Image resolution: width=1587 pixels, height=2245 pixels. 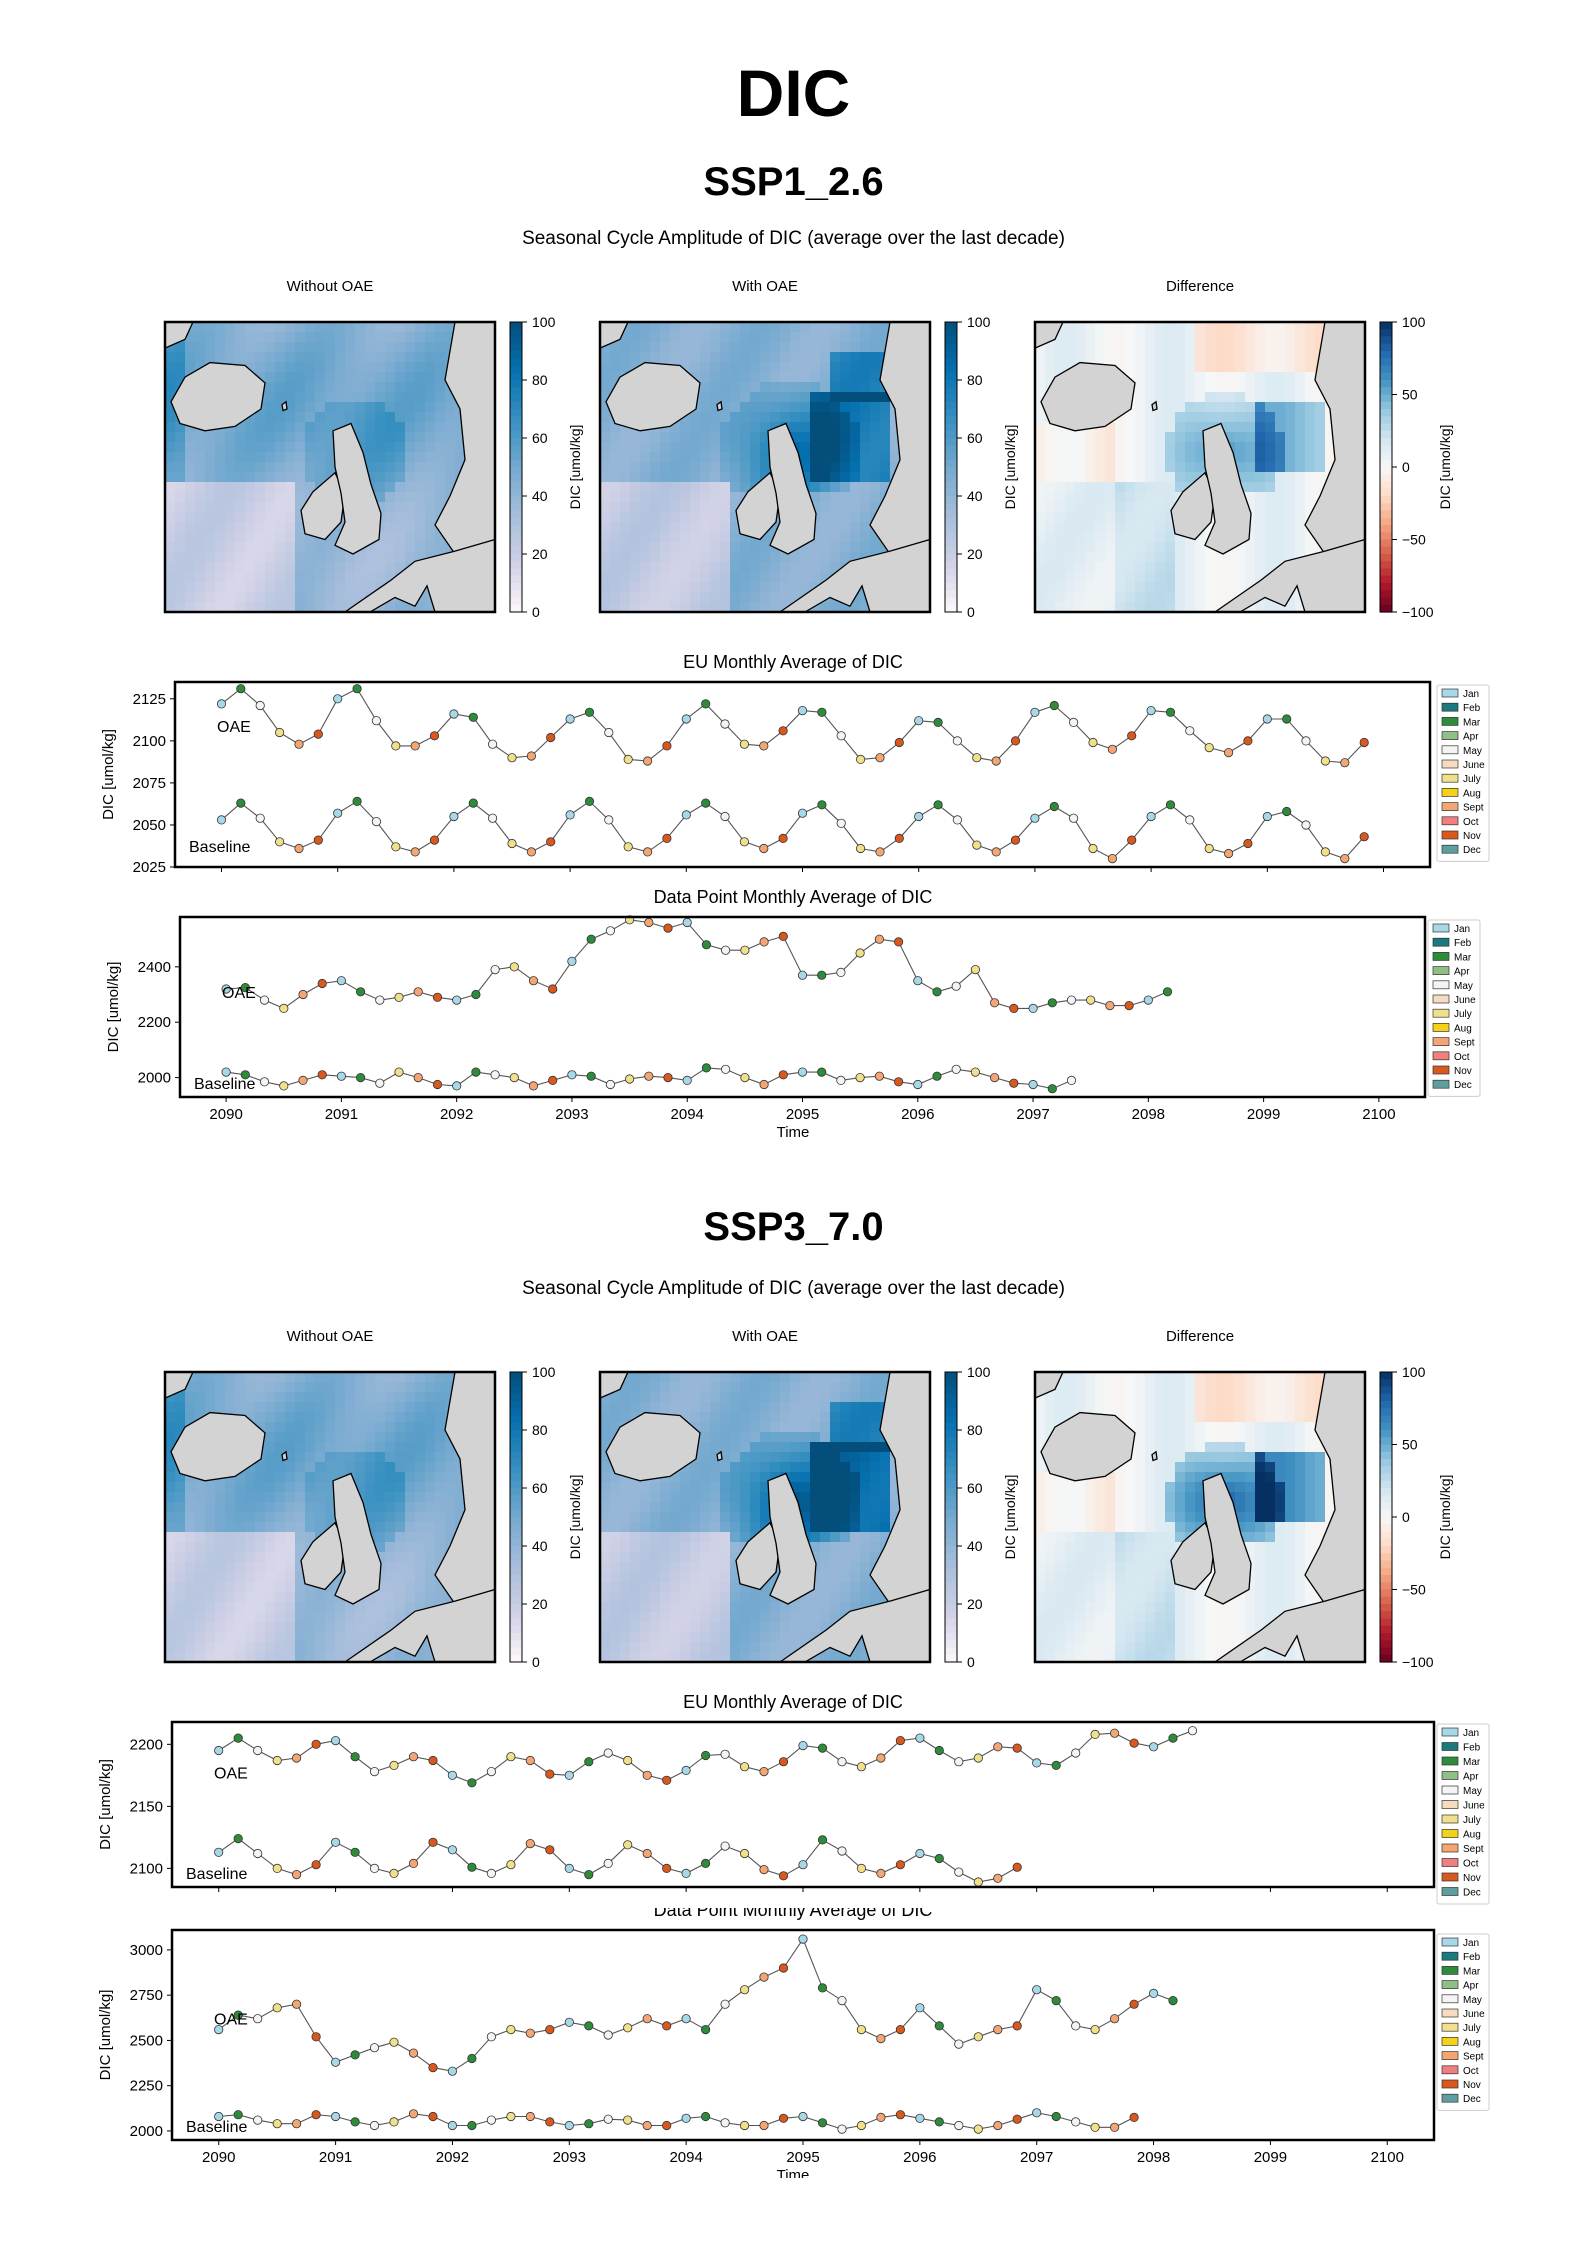 What do you see at coordinates (1463, 1028) in the screenshot?
I see `legend-label: Aug` at bounding box center [1463, 1028].